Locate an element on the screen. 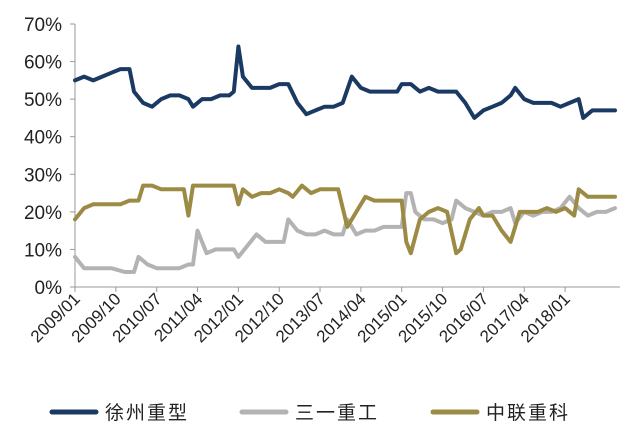  legend-label-3: 中联重科 is located at coordinates (528, 413).